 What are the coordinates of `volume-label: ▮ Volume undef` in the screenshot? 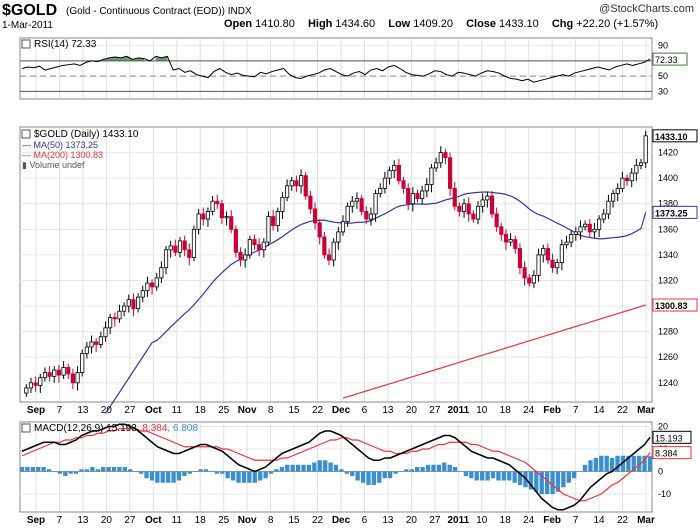 It's located at (53, 165).